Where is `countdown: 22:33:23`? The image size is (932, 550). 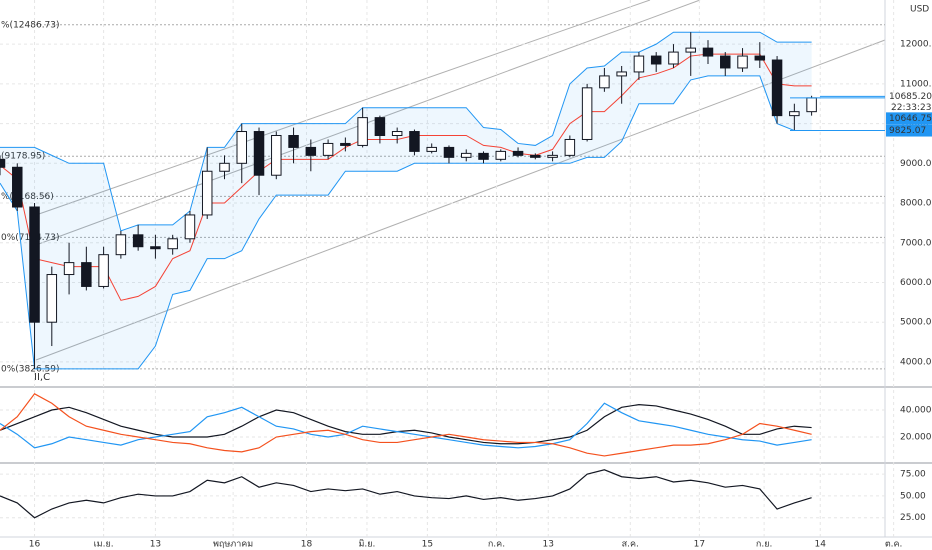 countdown: 22:33:23 is located at coordinates (911, 108).